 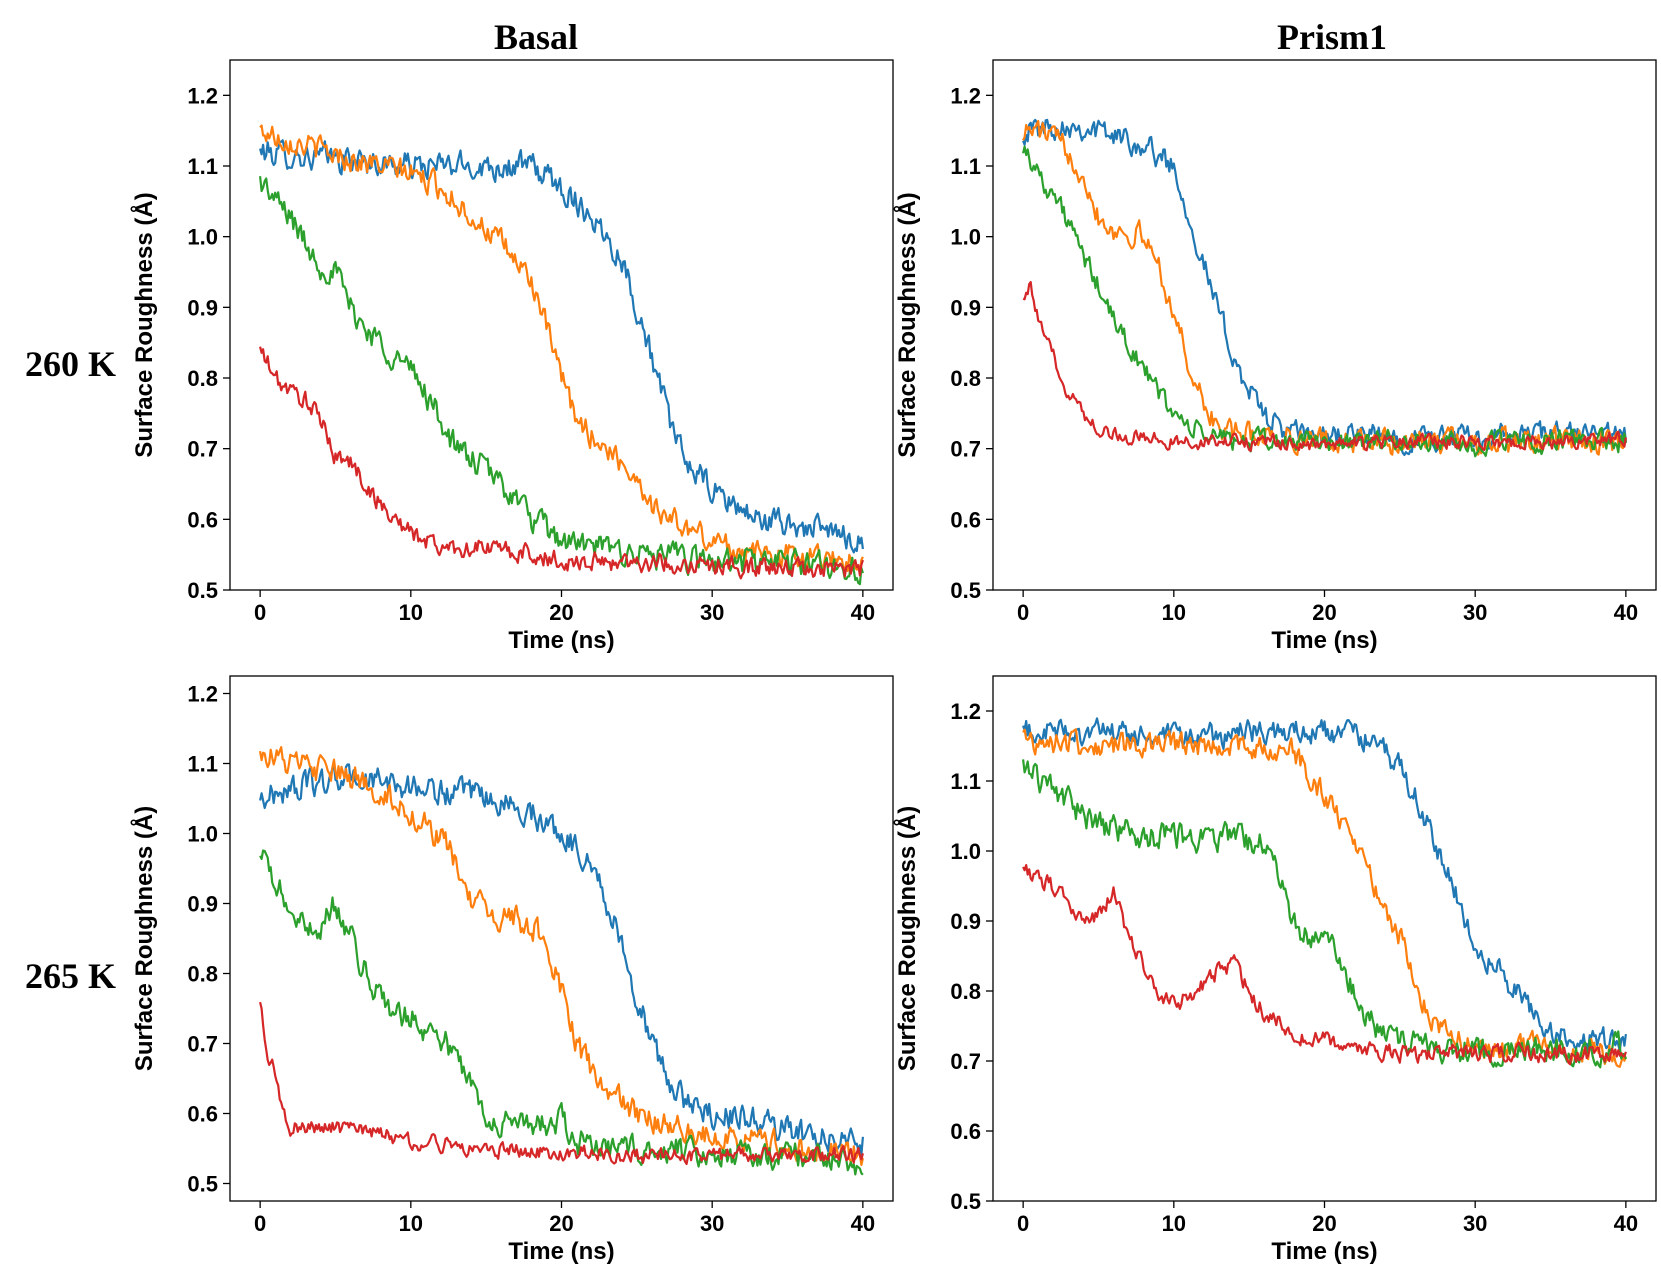 I want to click on column-title-prism1: Prism1, so click(x=1332, y=37).